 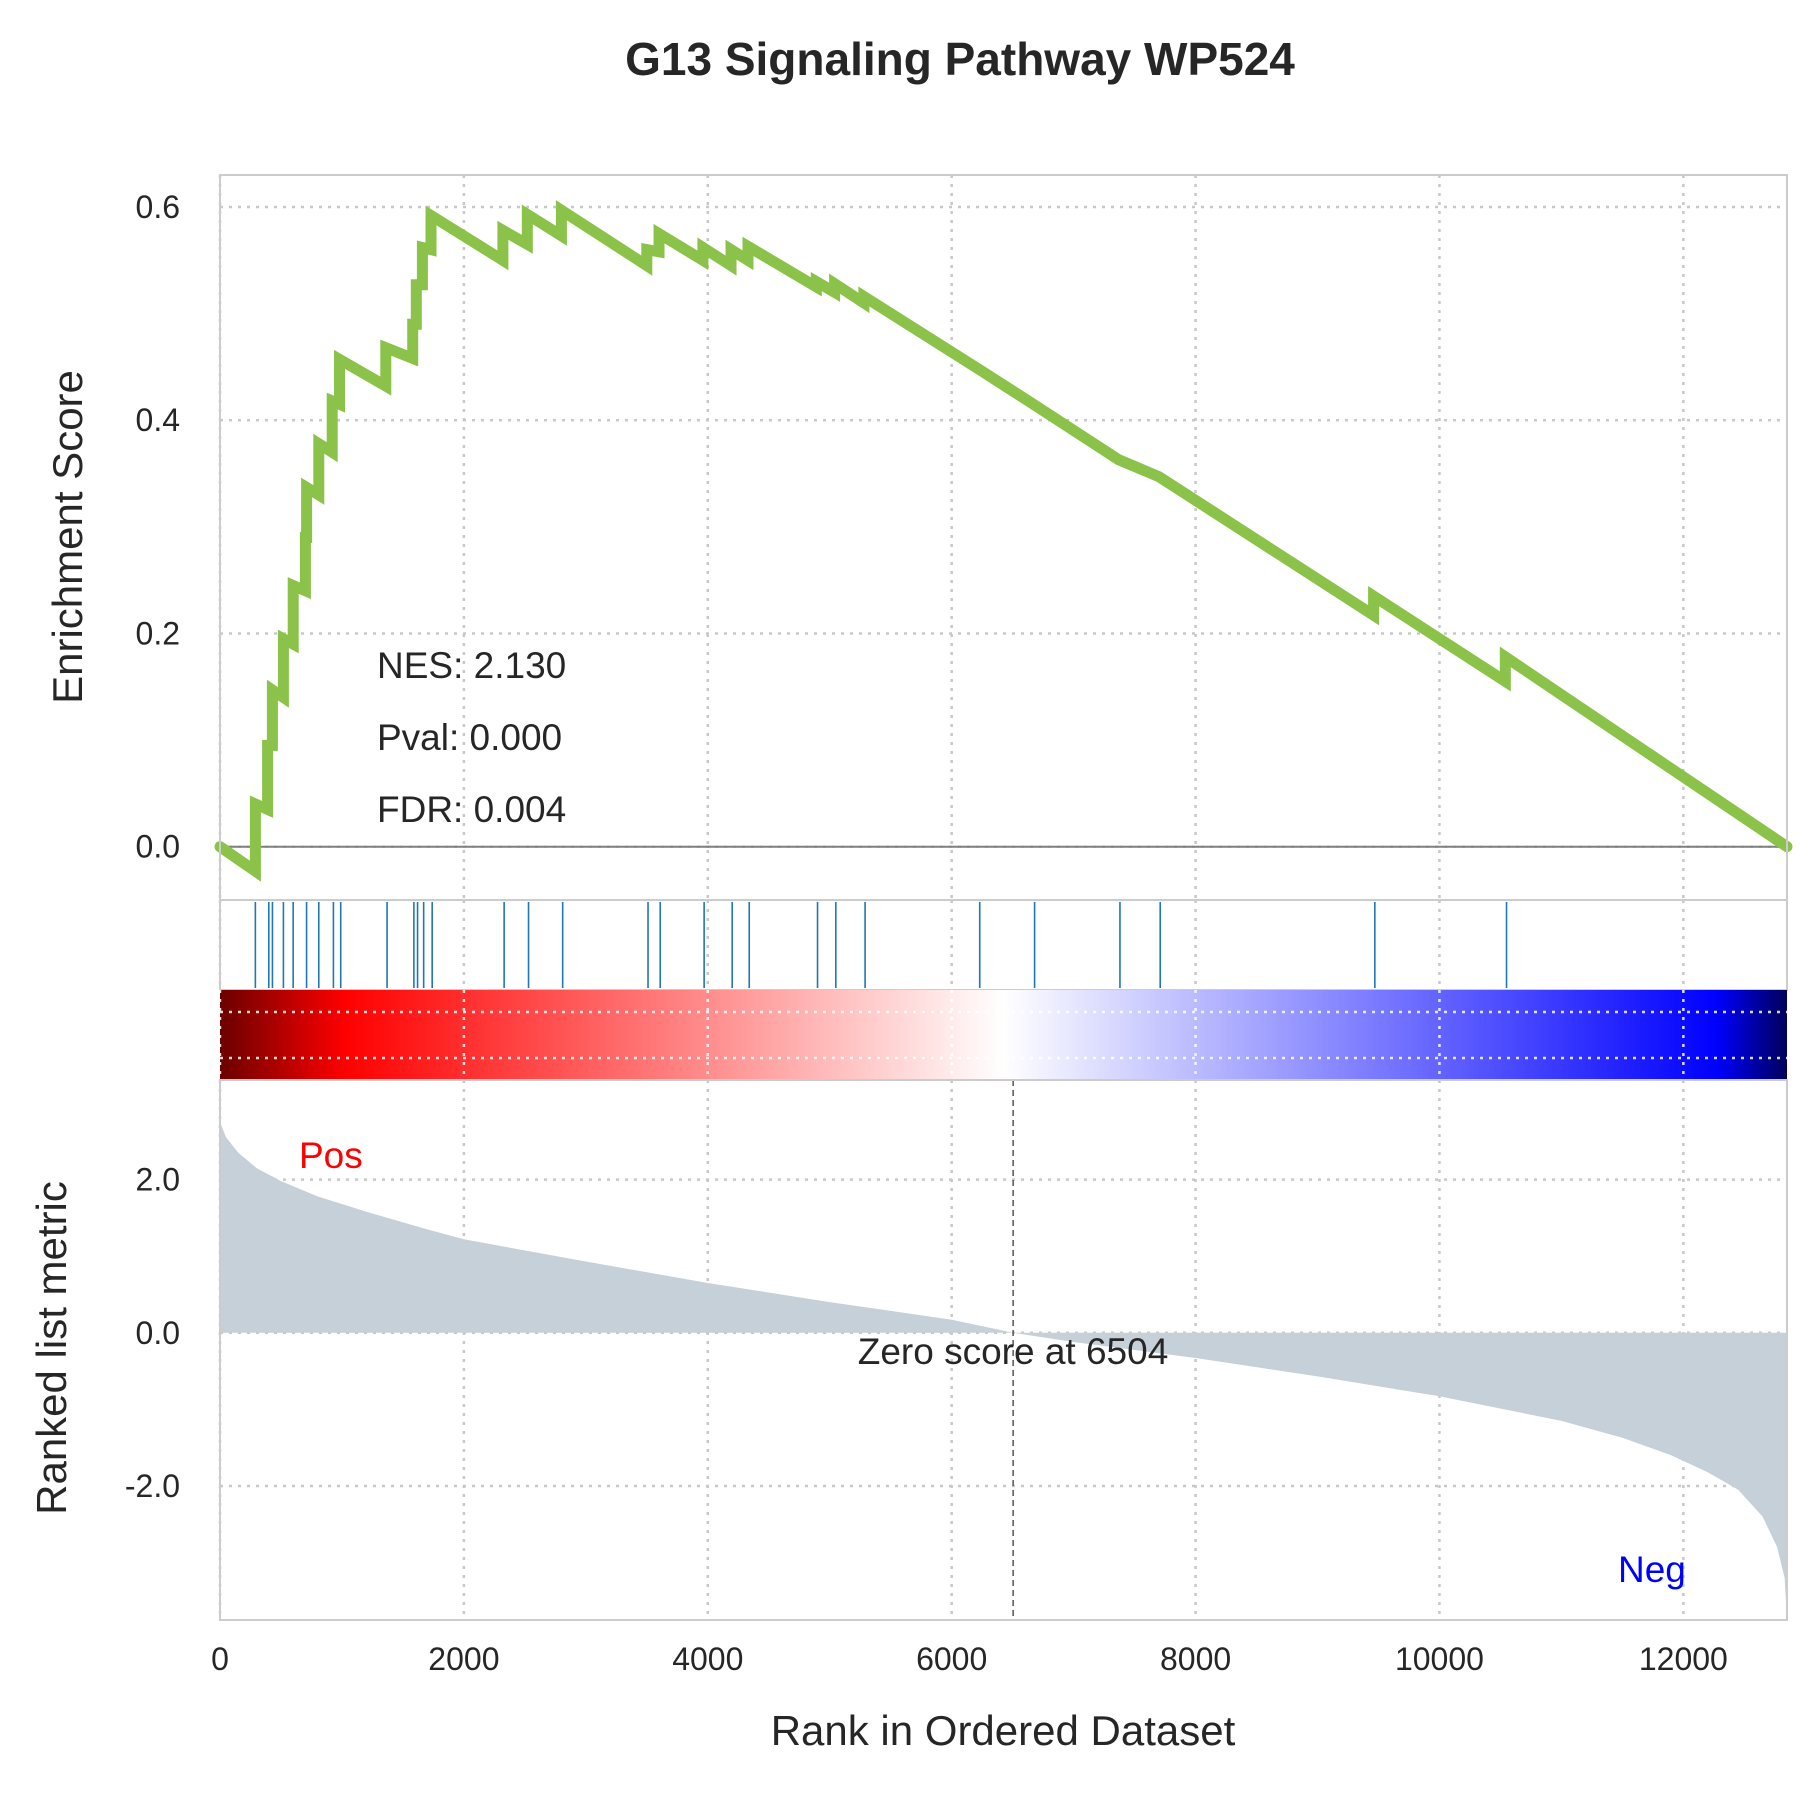 What do you see at coordinates (158, 207) in the screenshot?
I see `es-y-tick-label: 0.6` at bounding box center [158, 207].